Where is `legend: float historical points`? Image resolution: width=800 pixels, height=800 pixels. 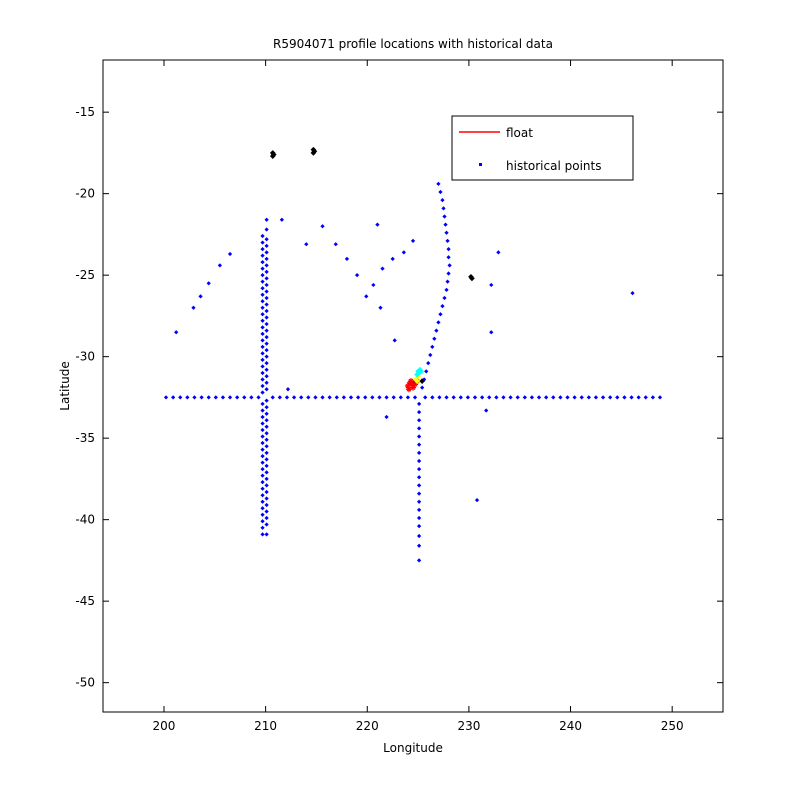 legend: float historical points is located at coordinates (542, 148).